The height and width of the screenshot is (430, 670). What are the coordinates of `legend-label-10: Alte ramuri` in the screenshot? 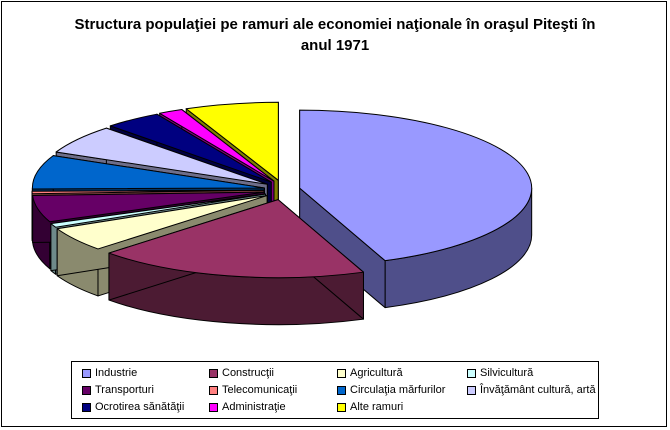 It's located at (377, 407).